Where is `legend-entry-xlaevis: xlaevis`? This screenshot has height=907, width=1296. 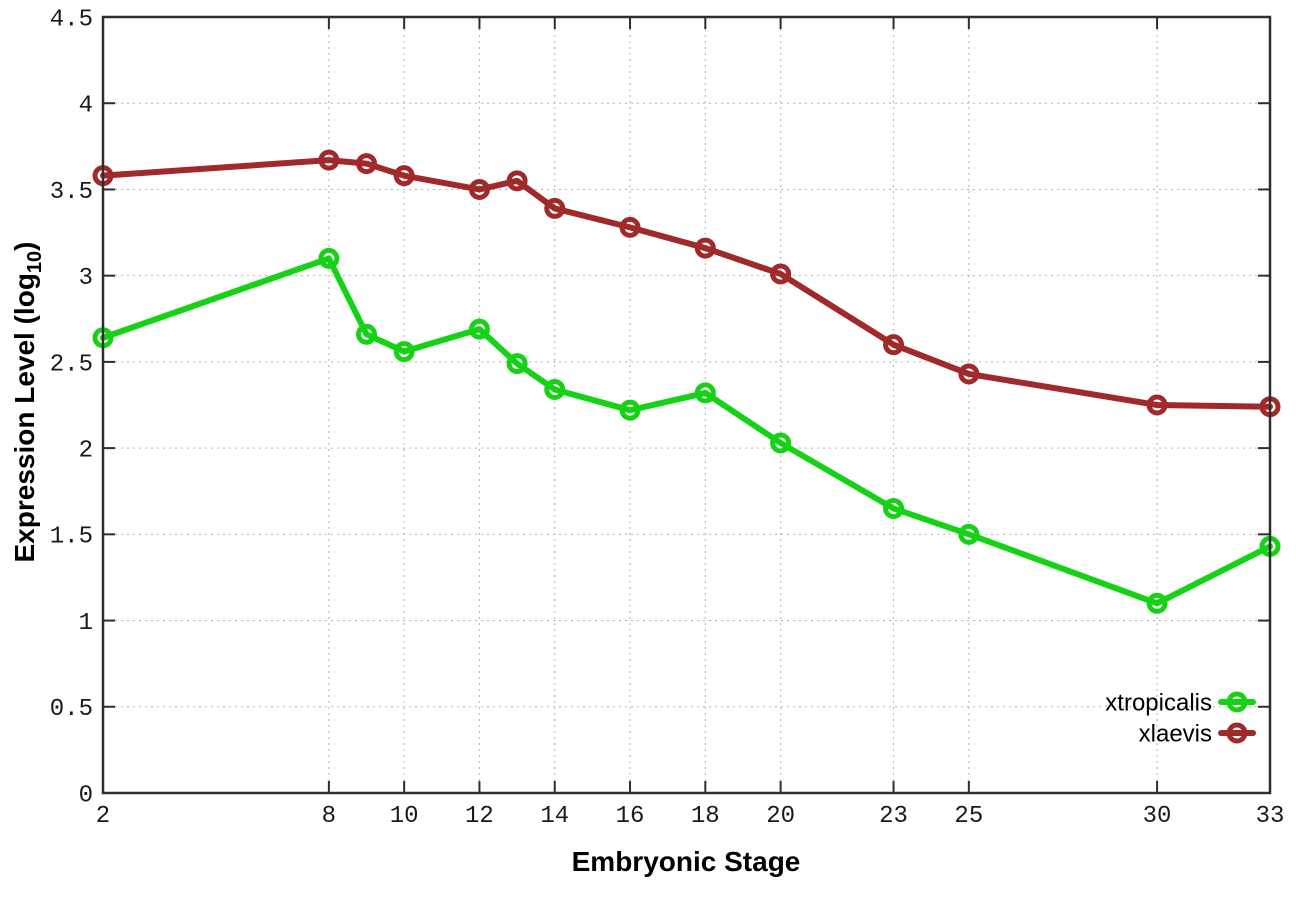
legend-entry-xlaevis: xlaevis is located at coordinates (1197, 733).